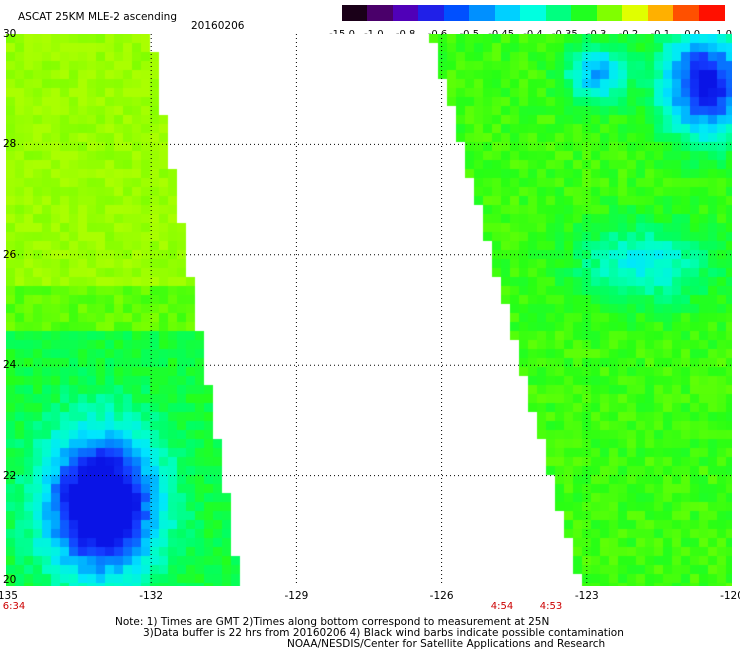  What do you see at coordinates (586, 596) in the screenshot?
I see `x-tick-label: -123` at bounding box center [586, 596].